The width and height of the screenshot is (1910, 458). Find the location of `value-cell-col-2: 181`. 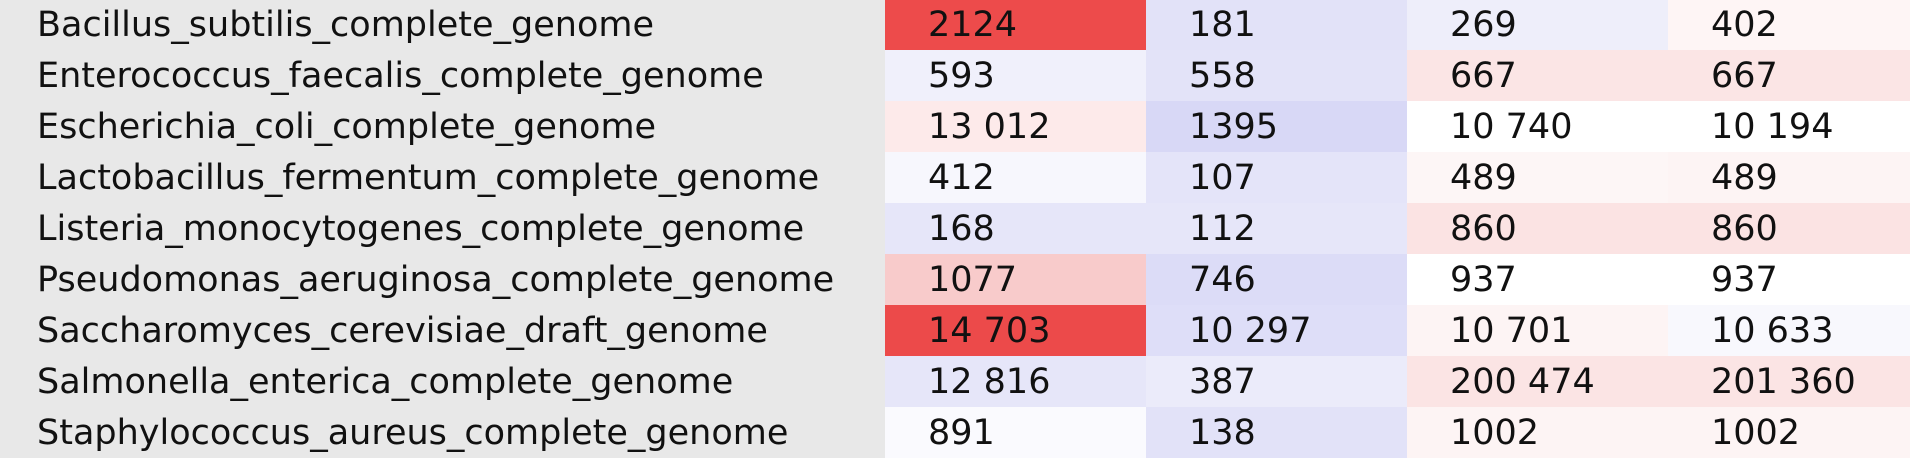

value-cell-col-2: 181 is located at coordinates (1276, 25).